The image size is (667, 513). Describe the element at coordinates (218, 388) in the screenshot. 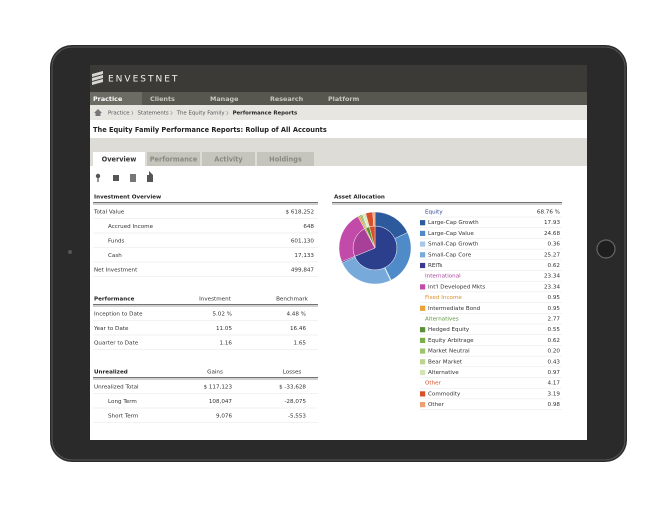

I see `row-value: $ 117,123` at that location.